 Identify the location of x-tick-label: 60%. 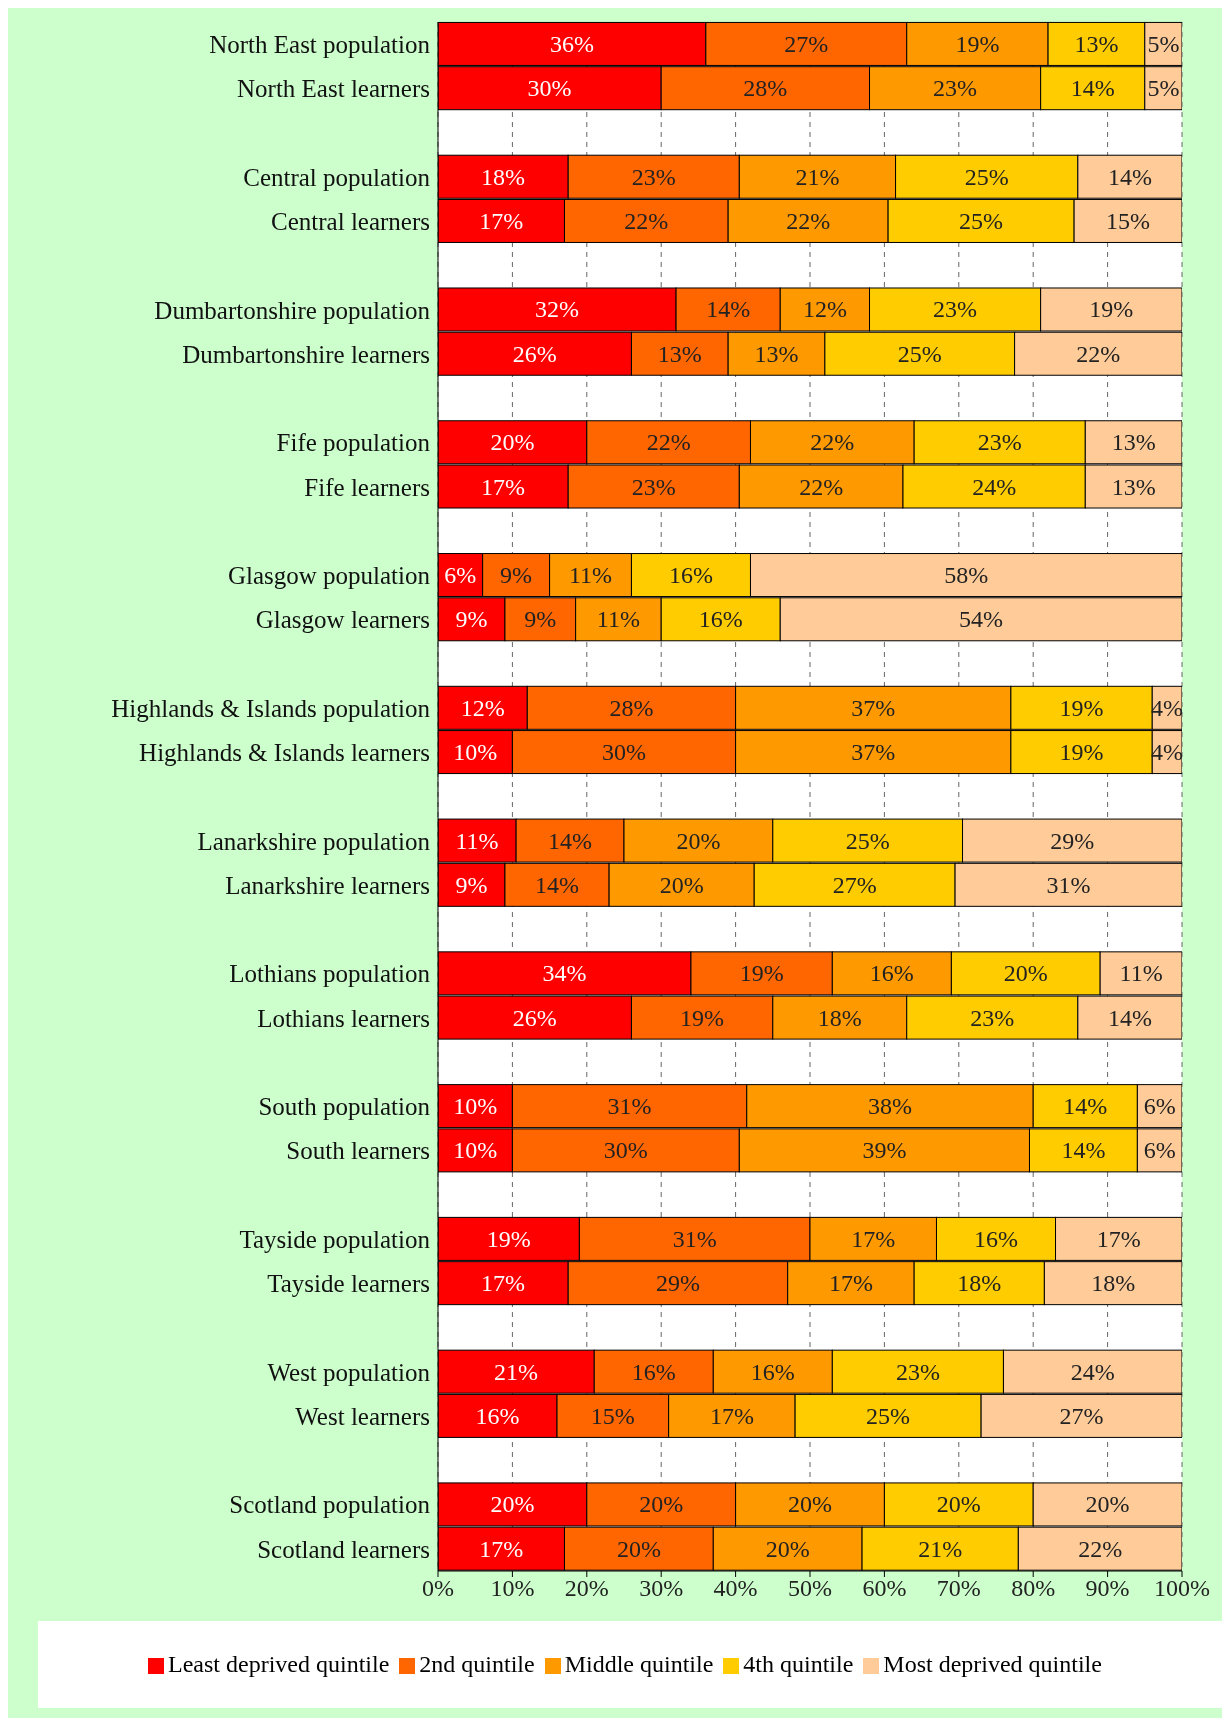
(884, 1588).